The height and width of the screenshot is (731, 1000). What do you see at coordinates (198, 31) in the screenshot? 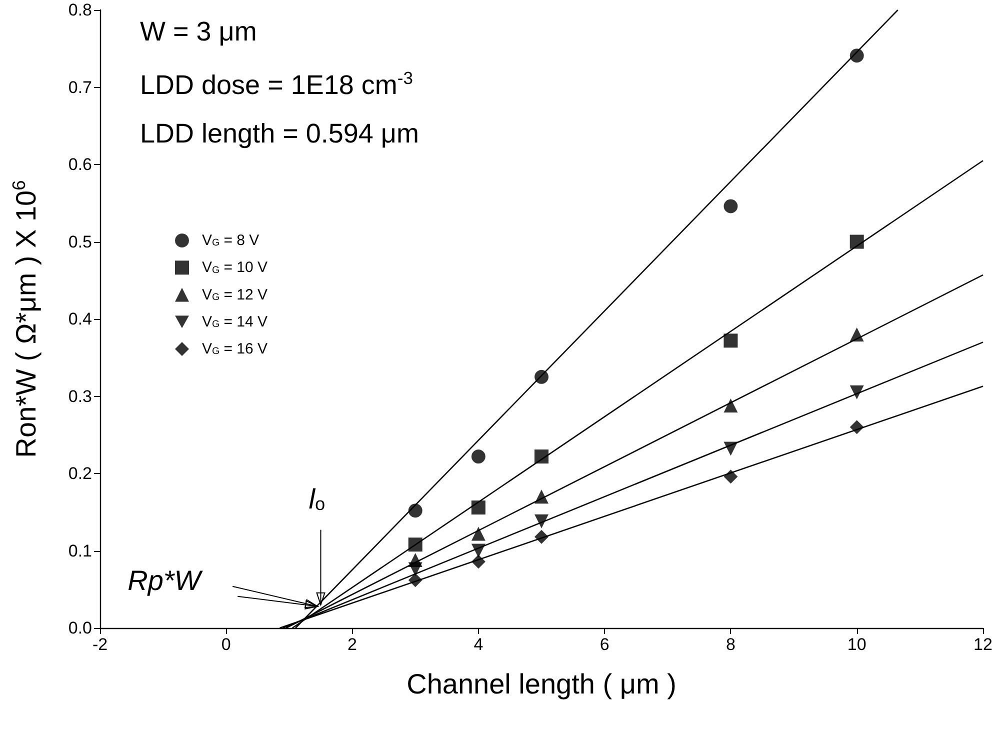
I see `annotation: W = 3 μm` at bounding box center [198, 31].